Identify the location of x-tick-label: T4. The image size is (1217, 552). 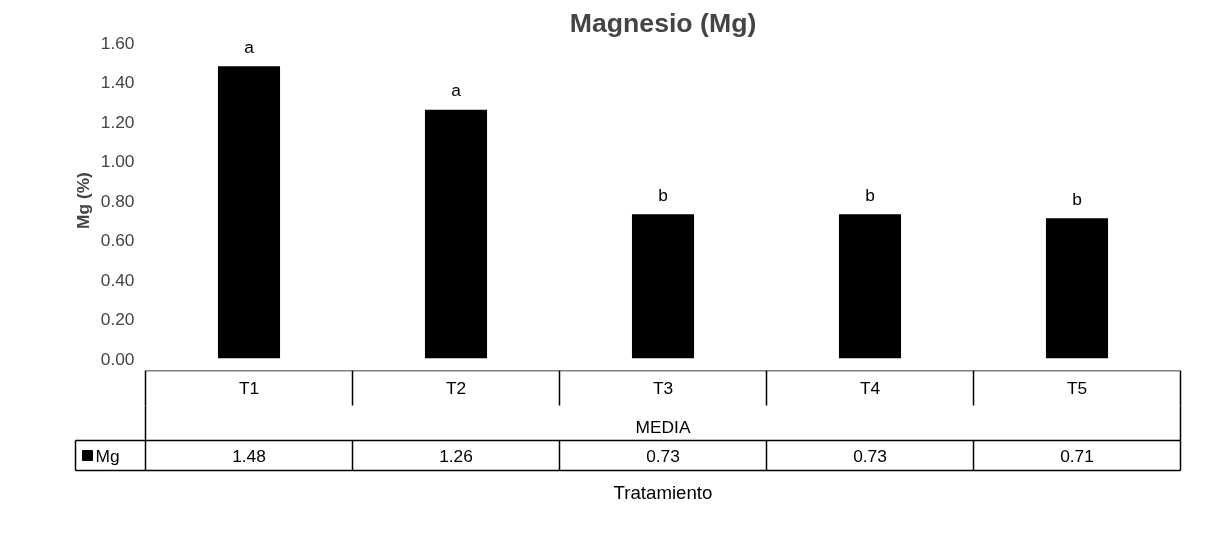
(870, 388).